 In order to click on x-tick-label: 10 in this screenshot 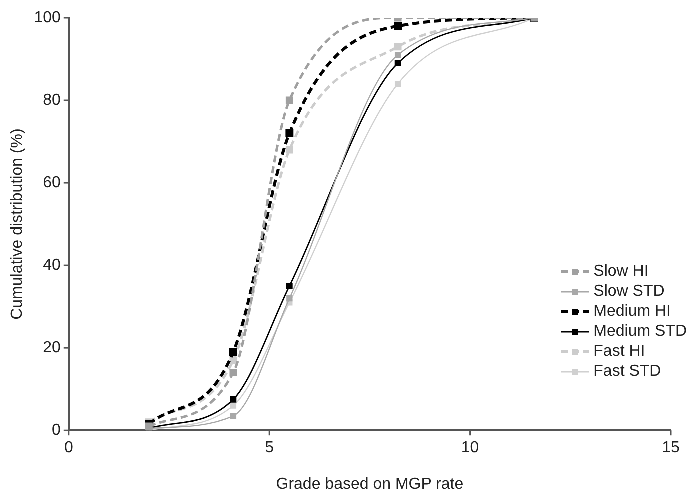, I will do `click(470, 448)`.